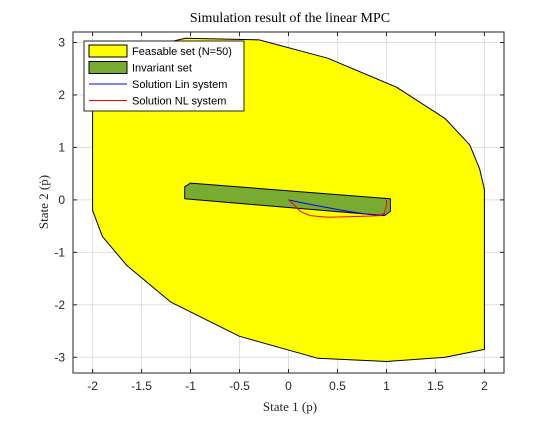 This screenshot has height=425, width=560. I want to click on legend-label: Feasable set (N=50), so click(182, 52).